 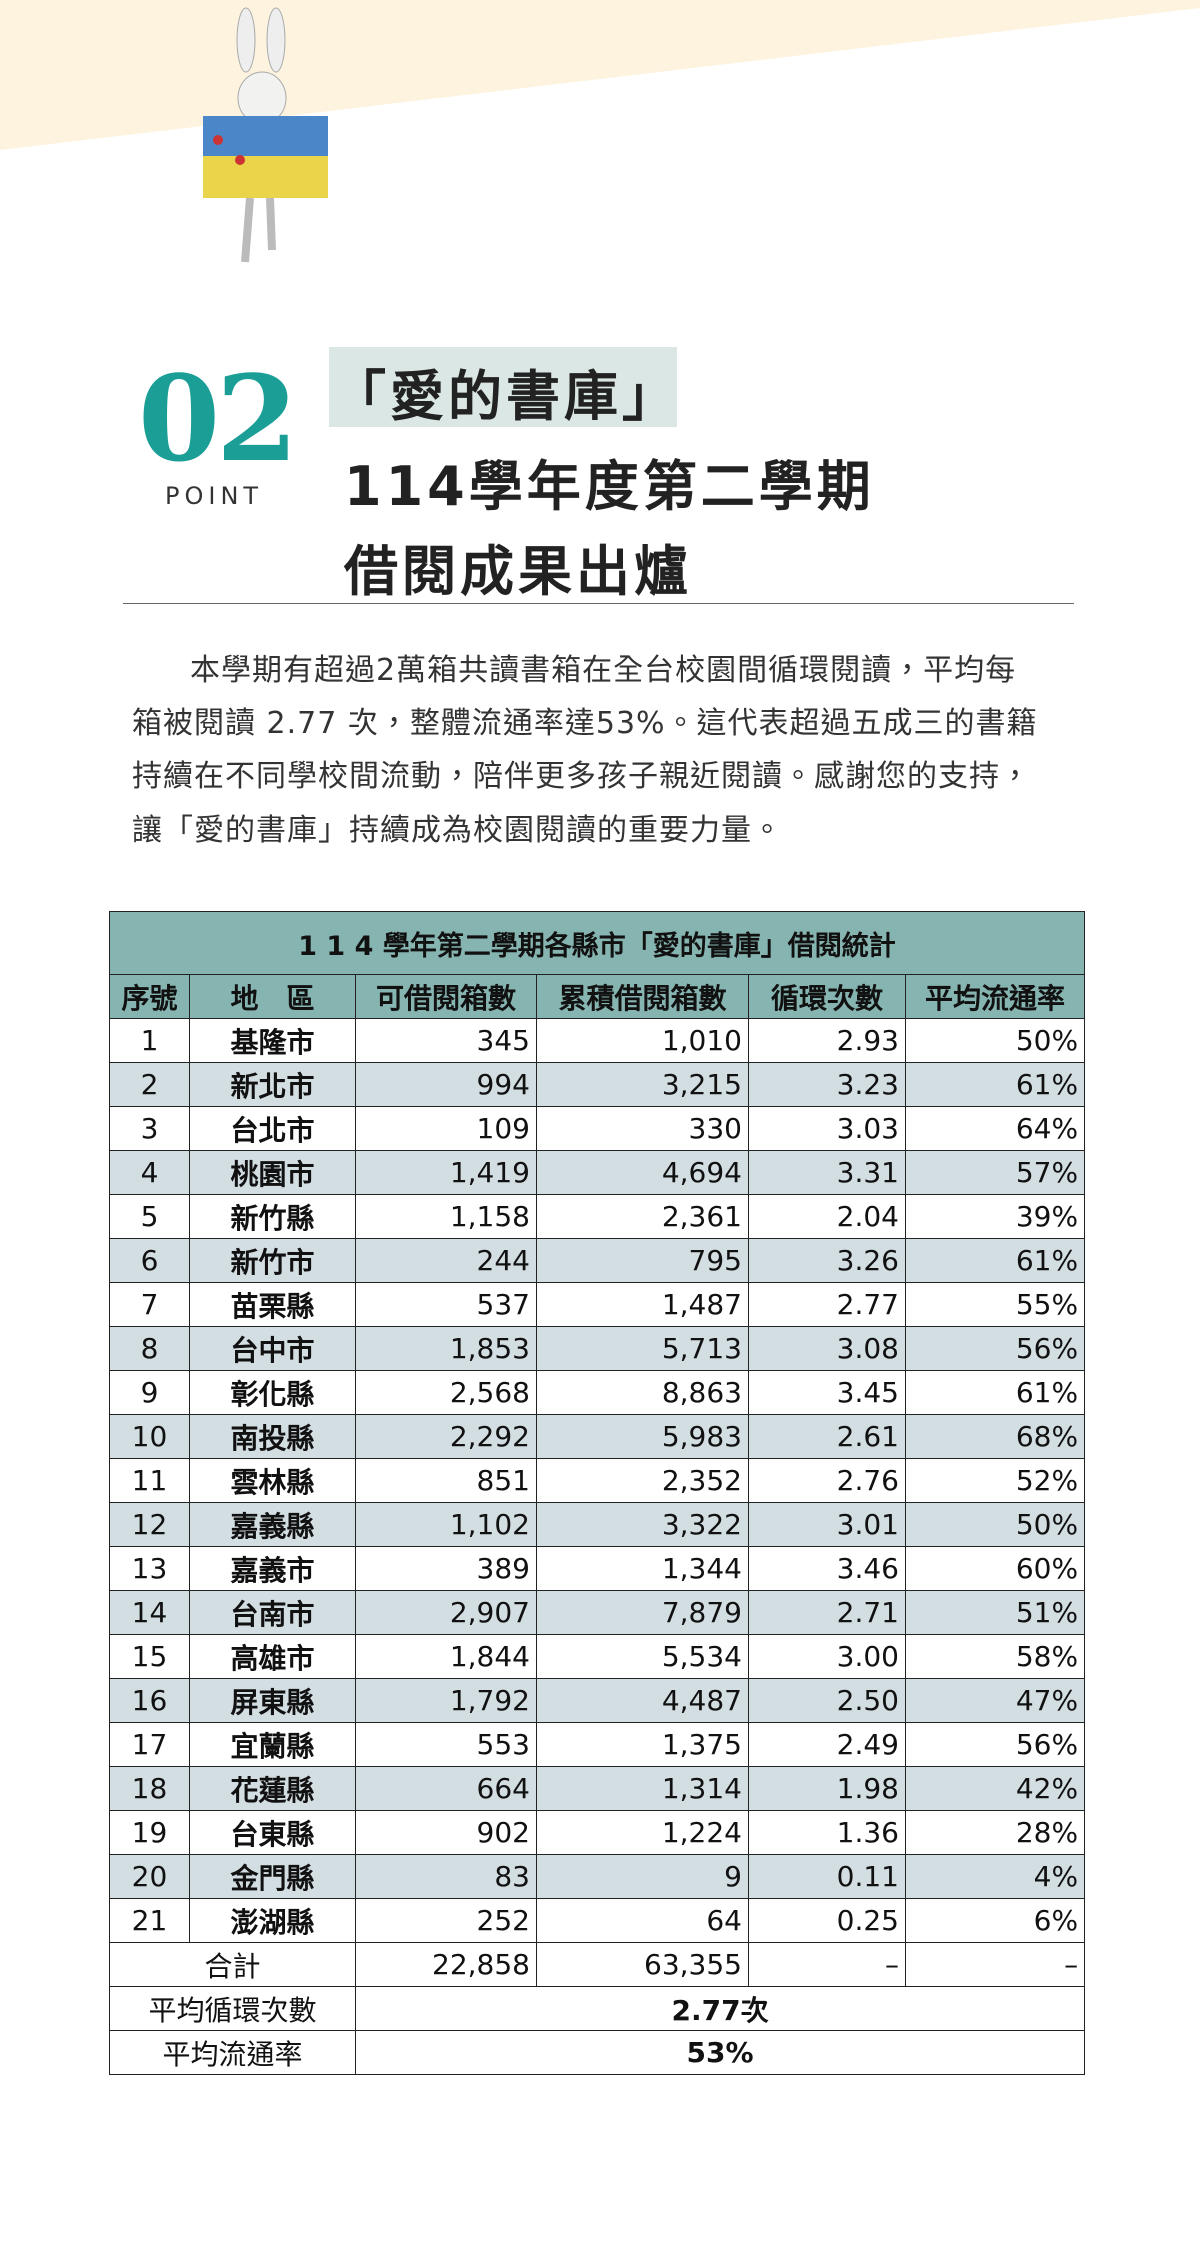 What do you see at coordinates (503, 387) in the screenshot?
I see `highlight-box` at bounding box center [503, 387].